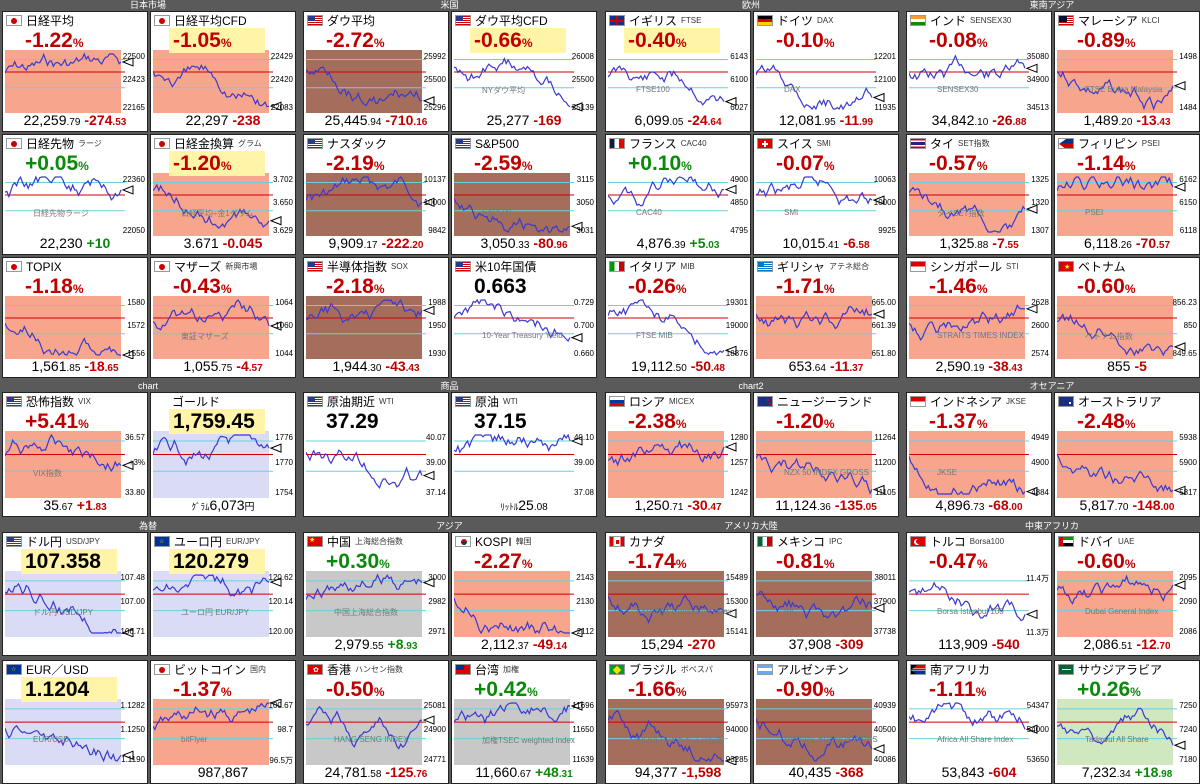 This screenshot has height=784, width=1200. Describe the element at coordinates (1040, 462) in the screenshot. I see `axis-label: 4900` at that location.